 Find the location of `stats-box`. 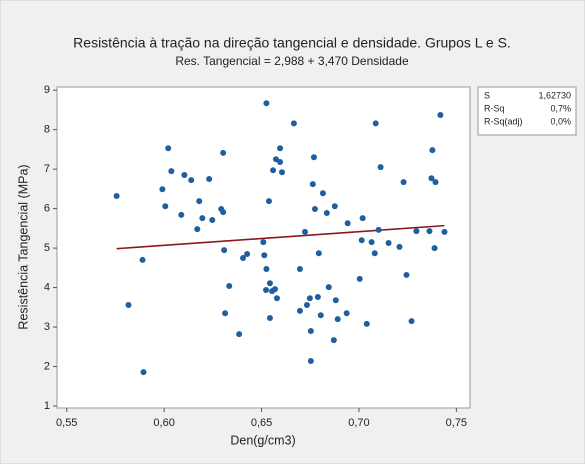

stats-box is located at coordinates (527, 111).